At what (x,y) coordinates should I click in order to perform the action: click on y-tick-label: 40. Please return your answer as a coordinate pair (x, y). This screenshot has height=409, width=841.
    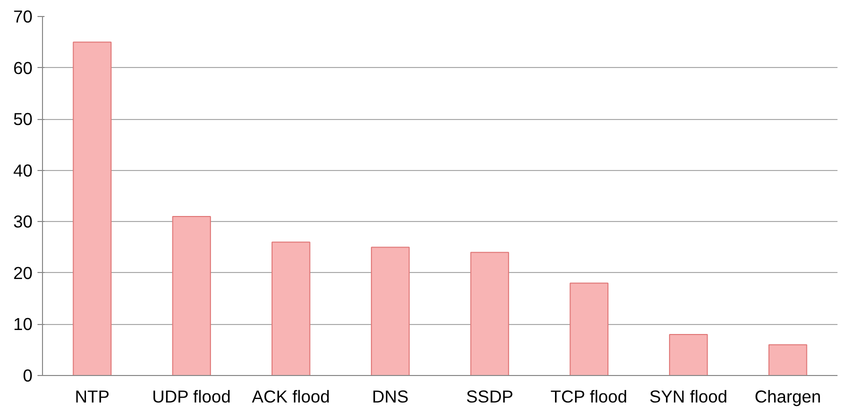
    Looking at the image, I should click on (23, 170).